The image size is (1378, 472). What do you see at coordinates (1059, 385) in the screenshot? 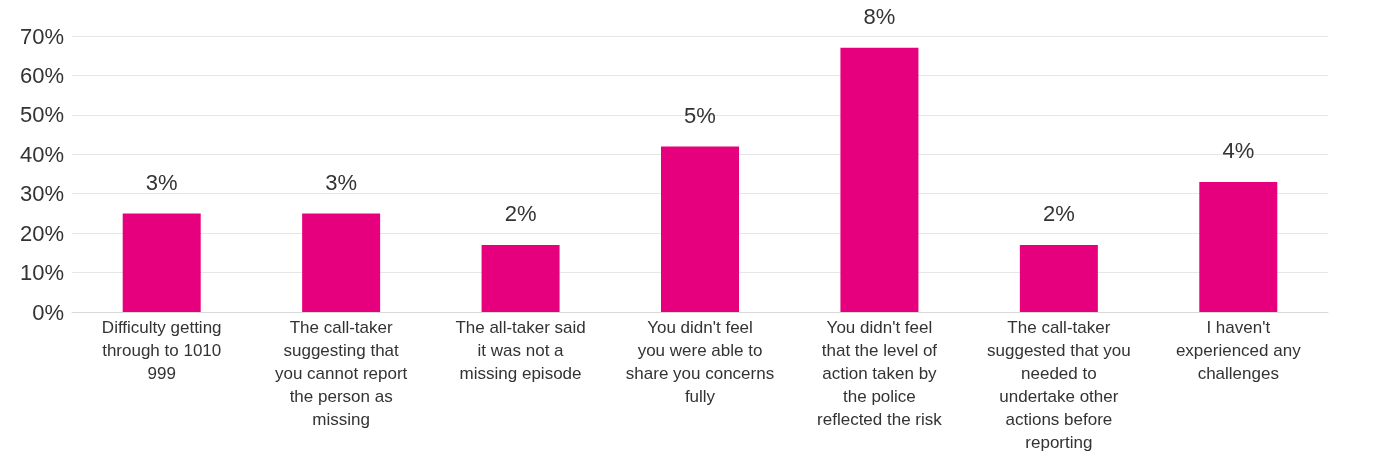
I see `x-tick-label: The call-taker suggested that you needed to undertake other actions before reporting` at bounding box center [1059, 385].